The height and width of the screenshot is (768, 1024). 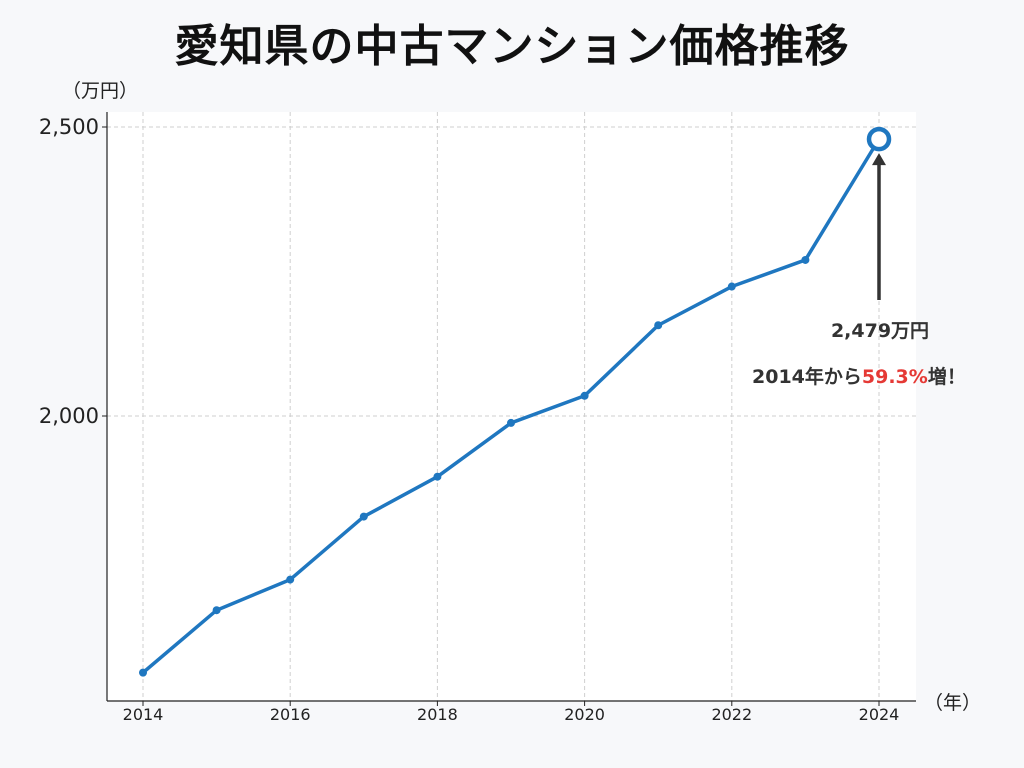 I want to click on y-tick-label: 2,500, so click(x=69, y=127).